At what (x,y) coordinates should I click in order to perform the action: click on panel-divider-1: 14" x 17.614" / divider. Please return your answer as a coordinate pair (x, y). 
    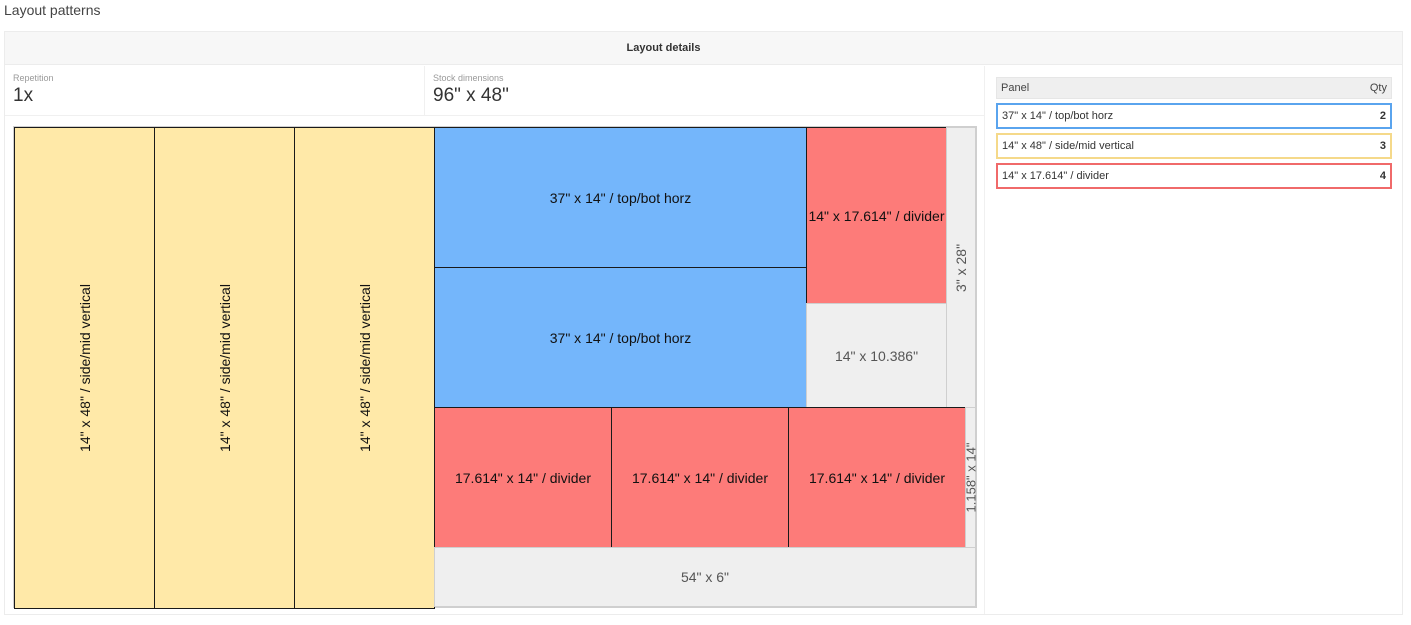
    Looking at the image, I should click on (876, 215).